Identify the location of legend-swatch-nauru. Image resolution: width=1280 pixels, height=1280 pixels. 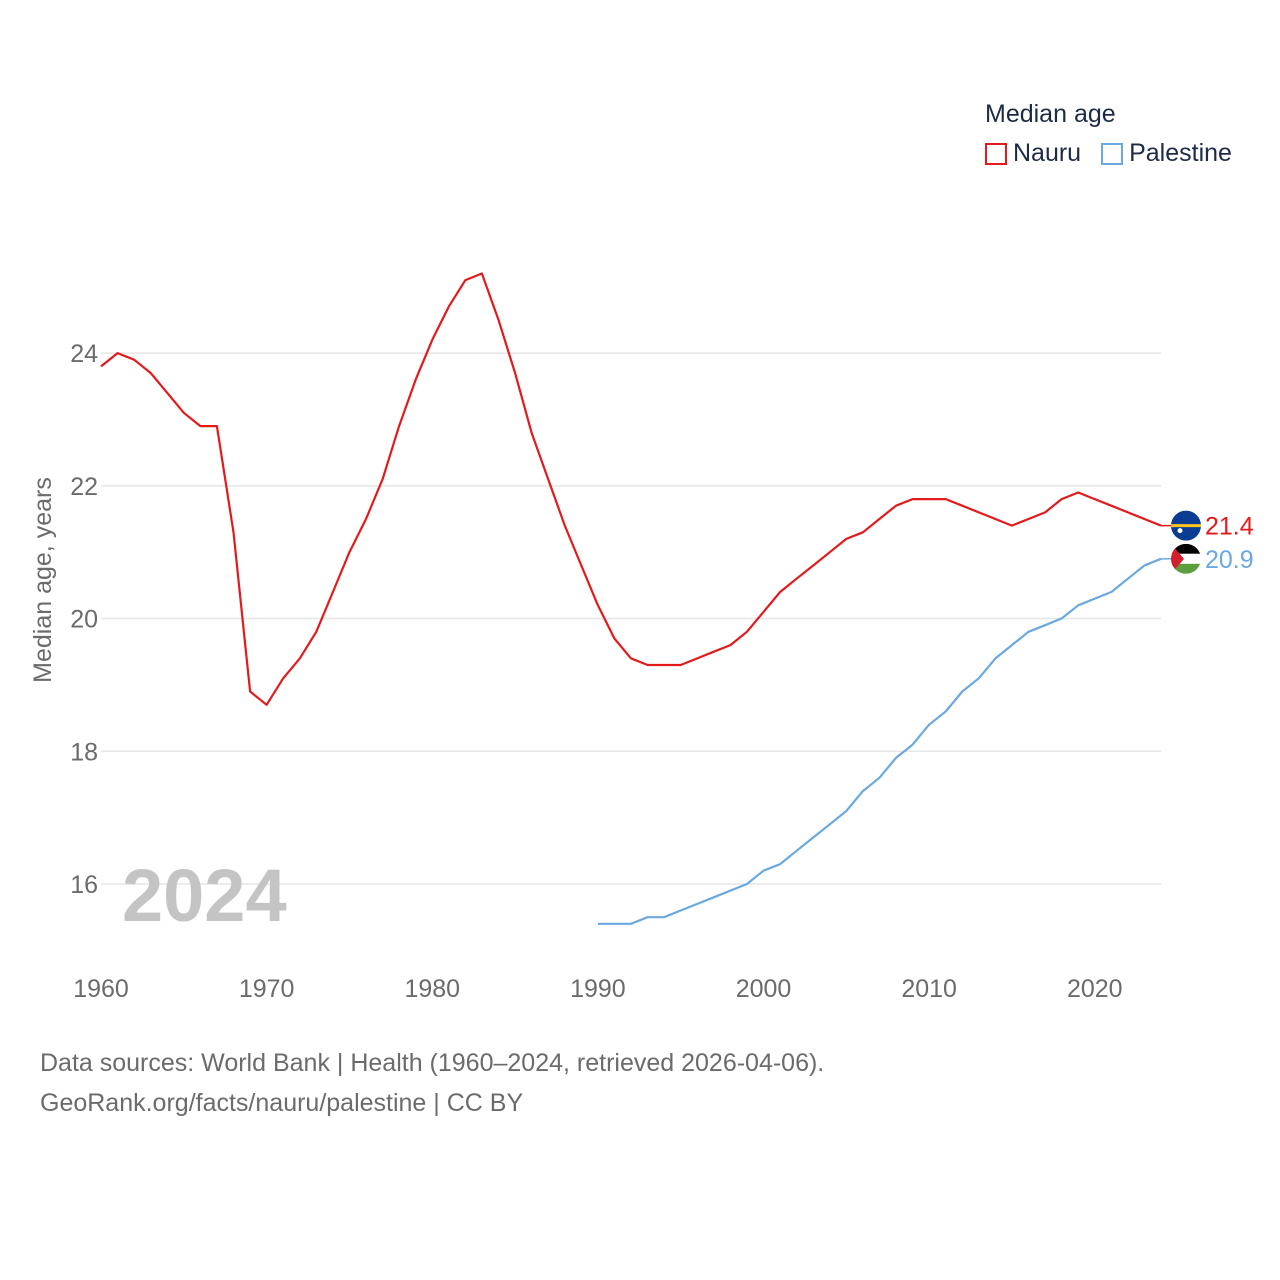
(996, 153).